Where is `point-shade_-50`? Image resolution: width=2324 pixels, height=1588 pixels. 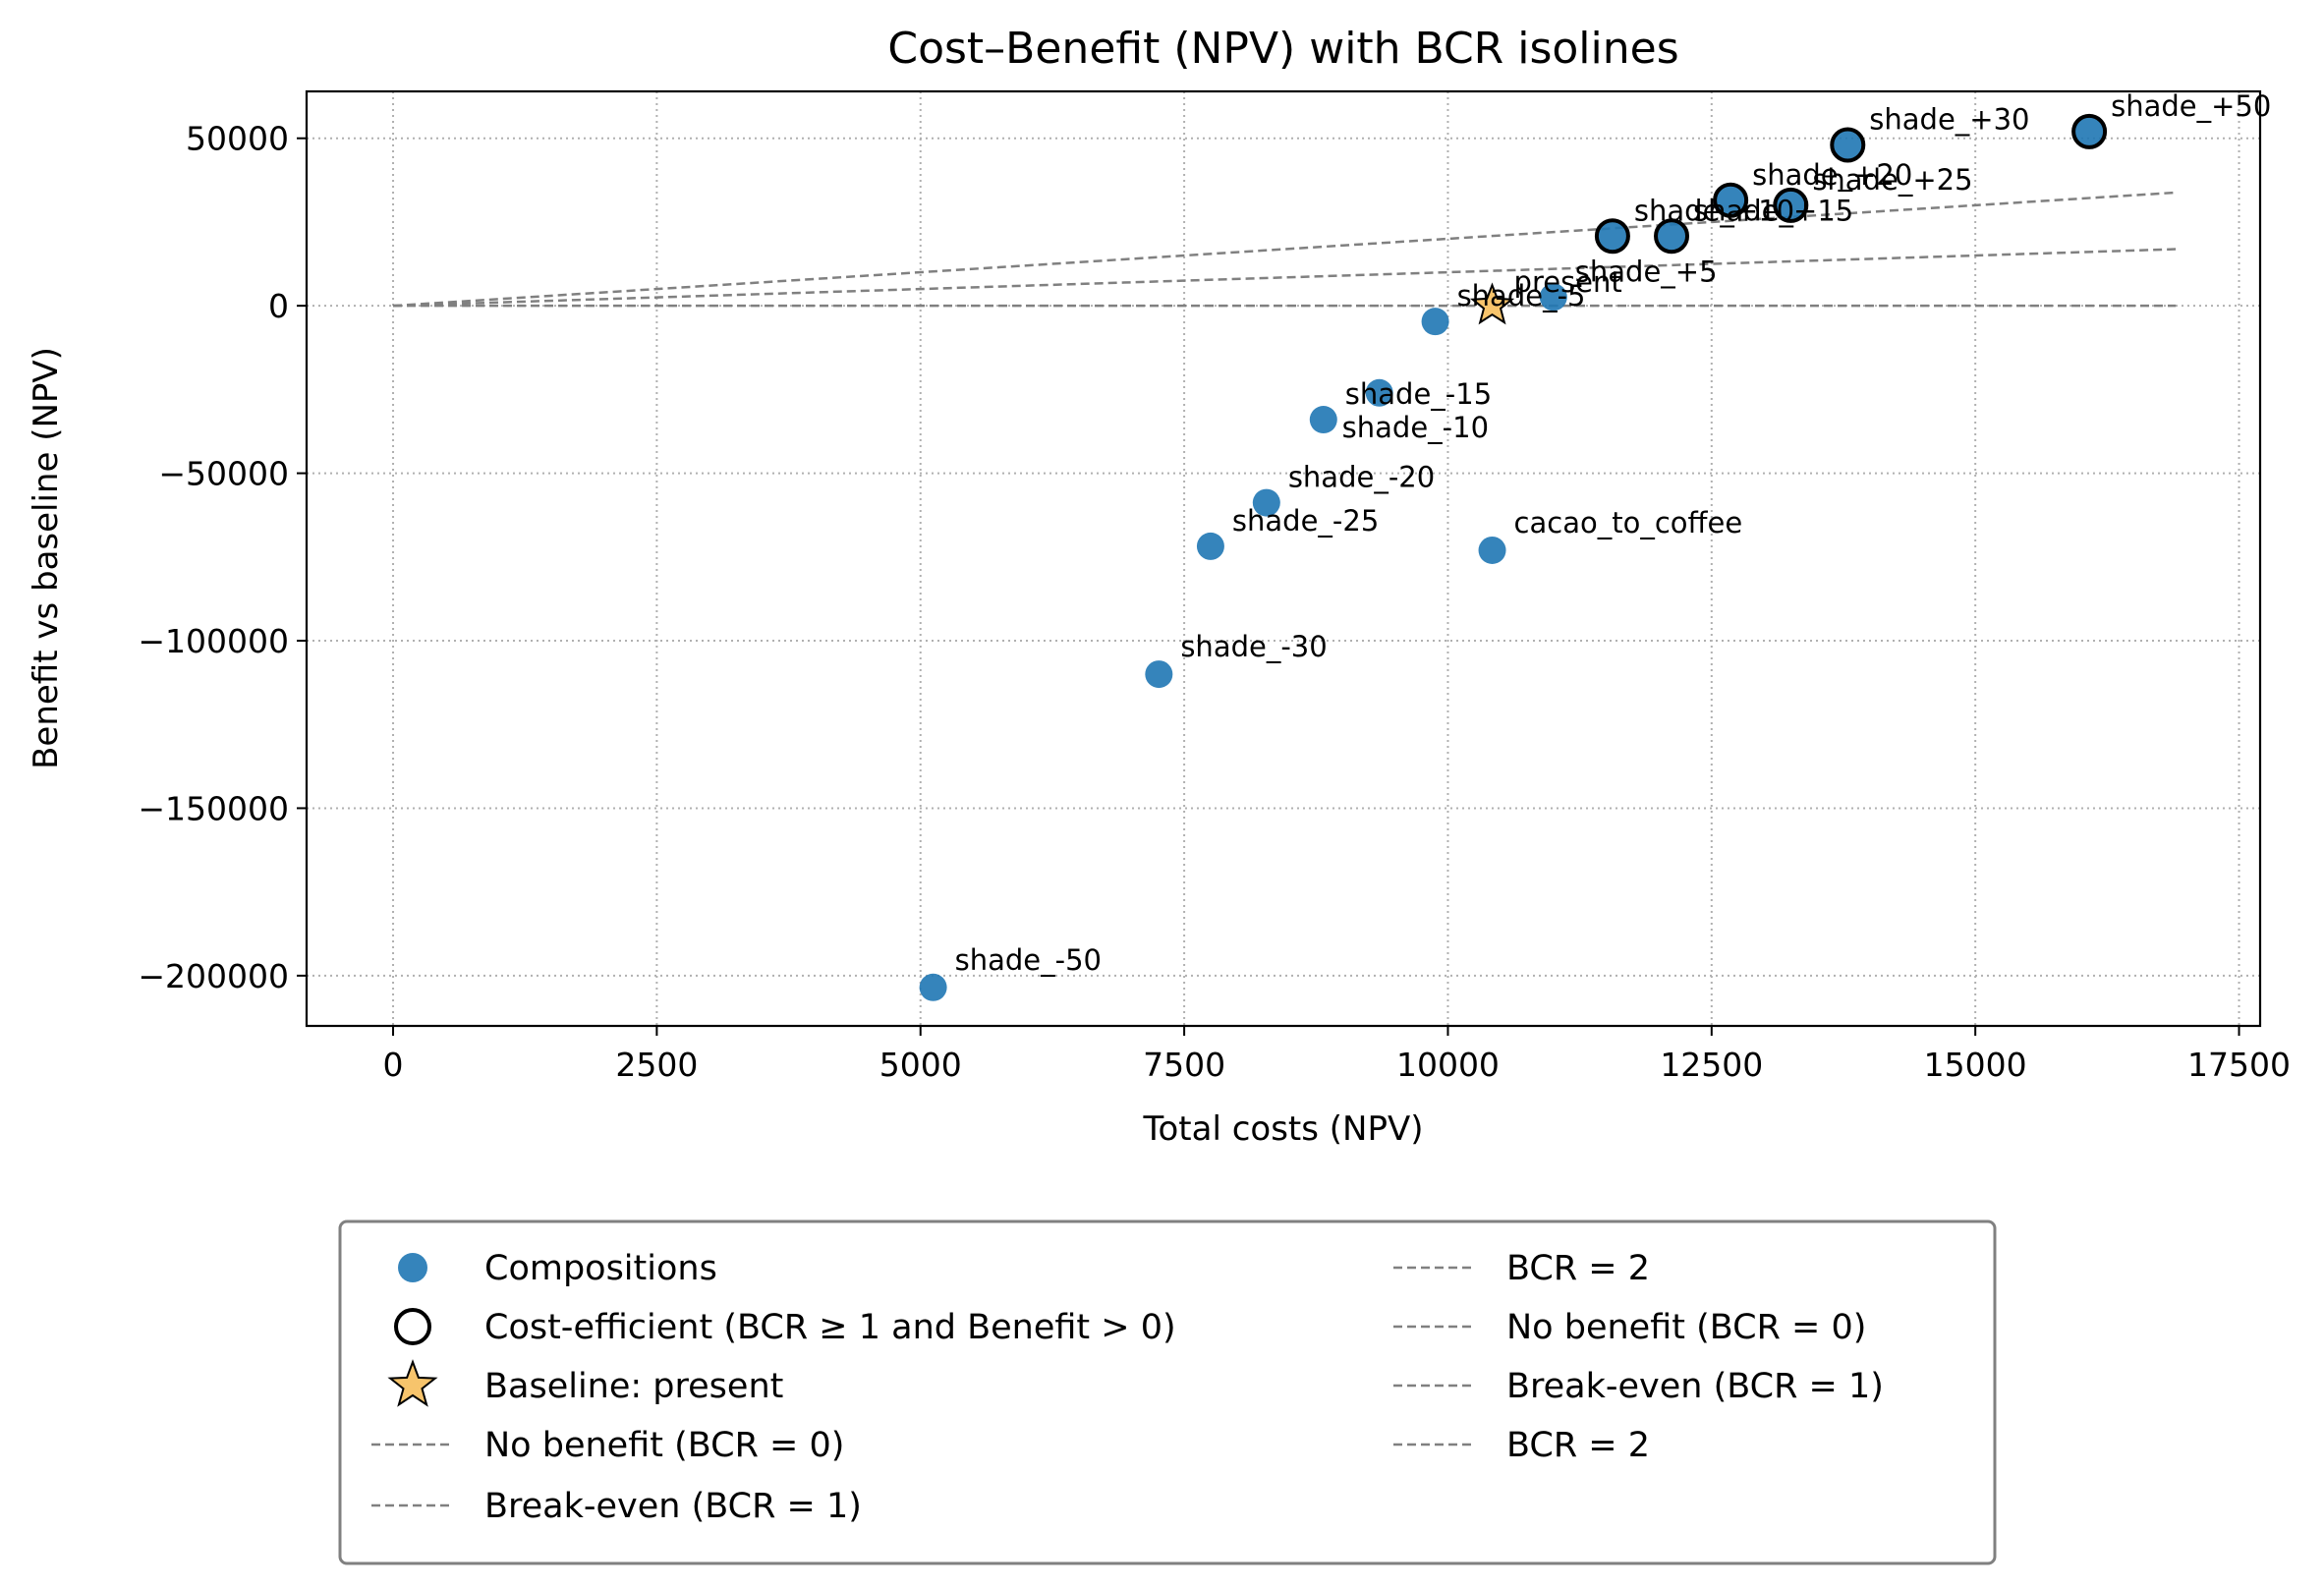 point-shade_-50 is located at coordinates (933, 987).